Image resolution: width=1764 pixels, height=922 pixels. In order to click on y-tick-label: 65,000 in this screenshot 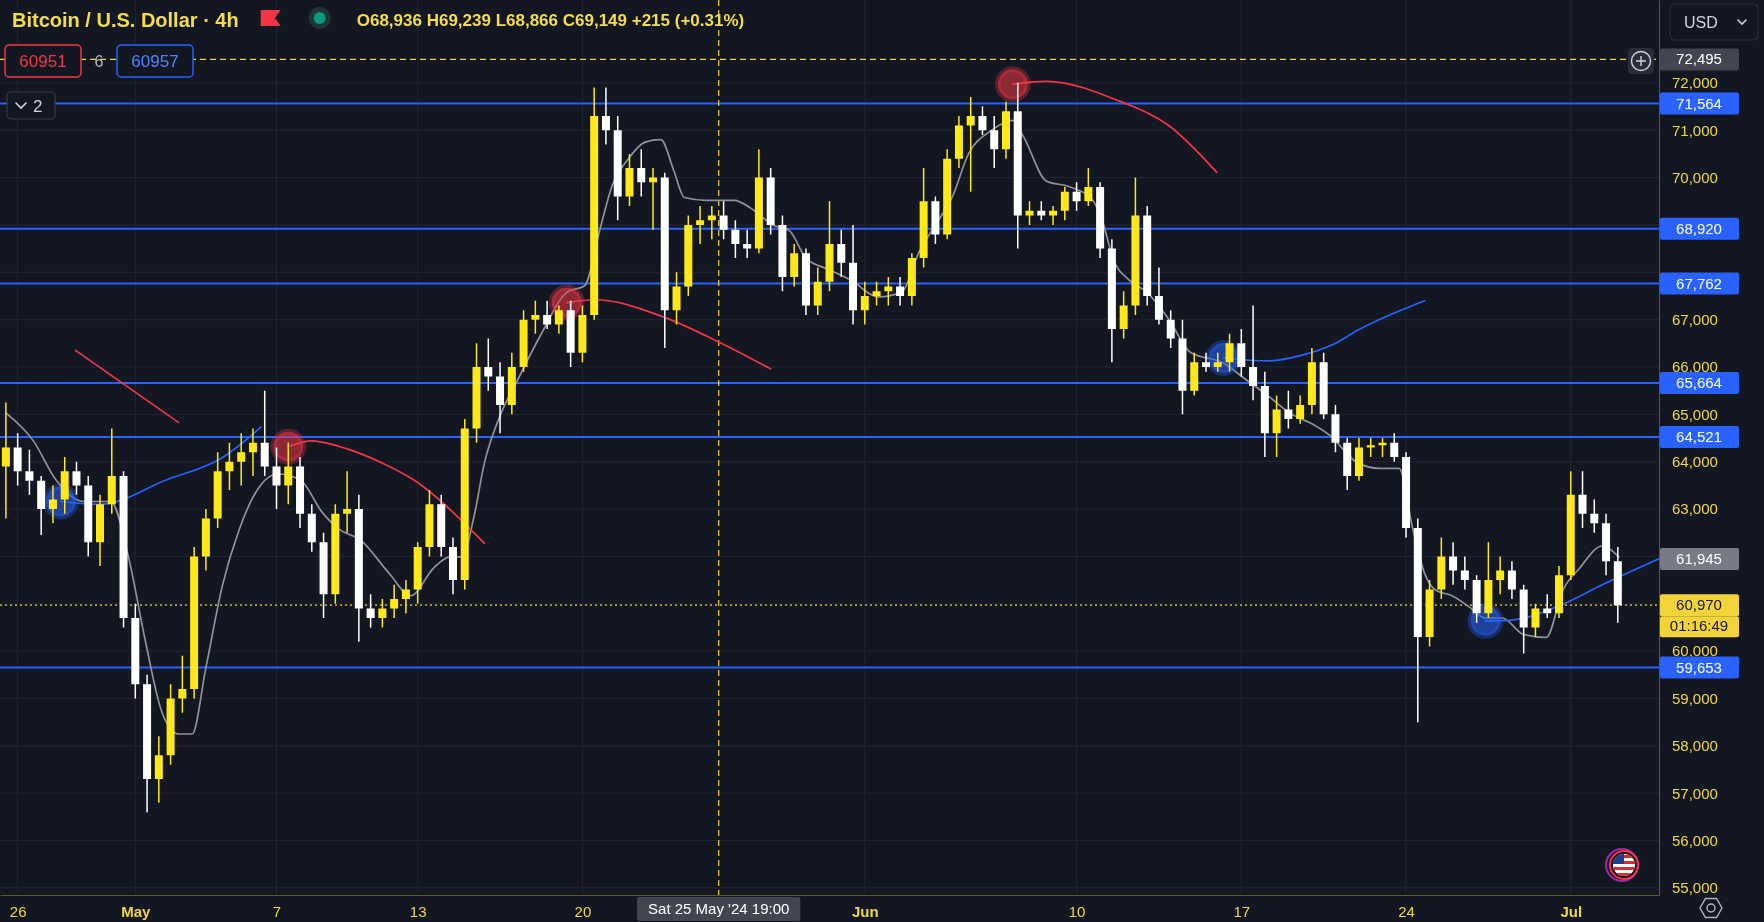, I will do `click(1695, 414)`.